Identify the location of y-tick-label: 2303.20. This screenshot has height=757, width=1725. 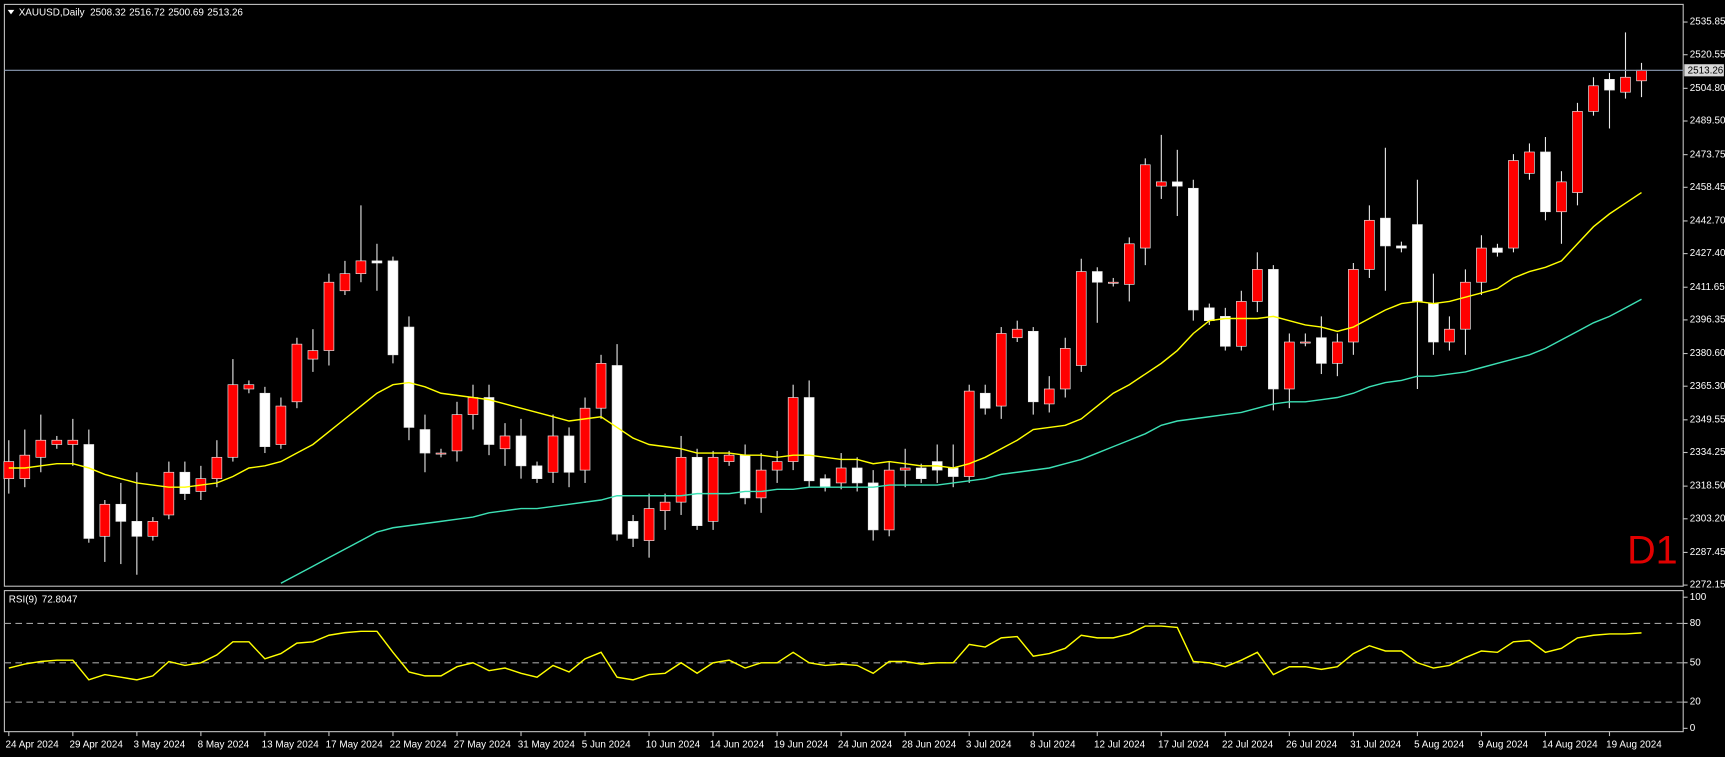
(1707, 518).